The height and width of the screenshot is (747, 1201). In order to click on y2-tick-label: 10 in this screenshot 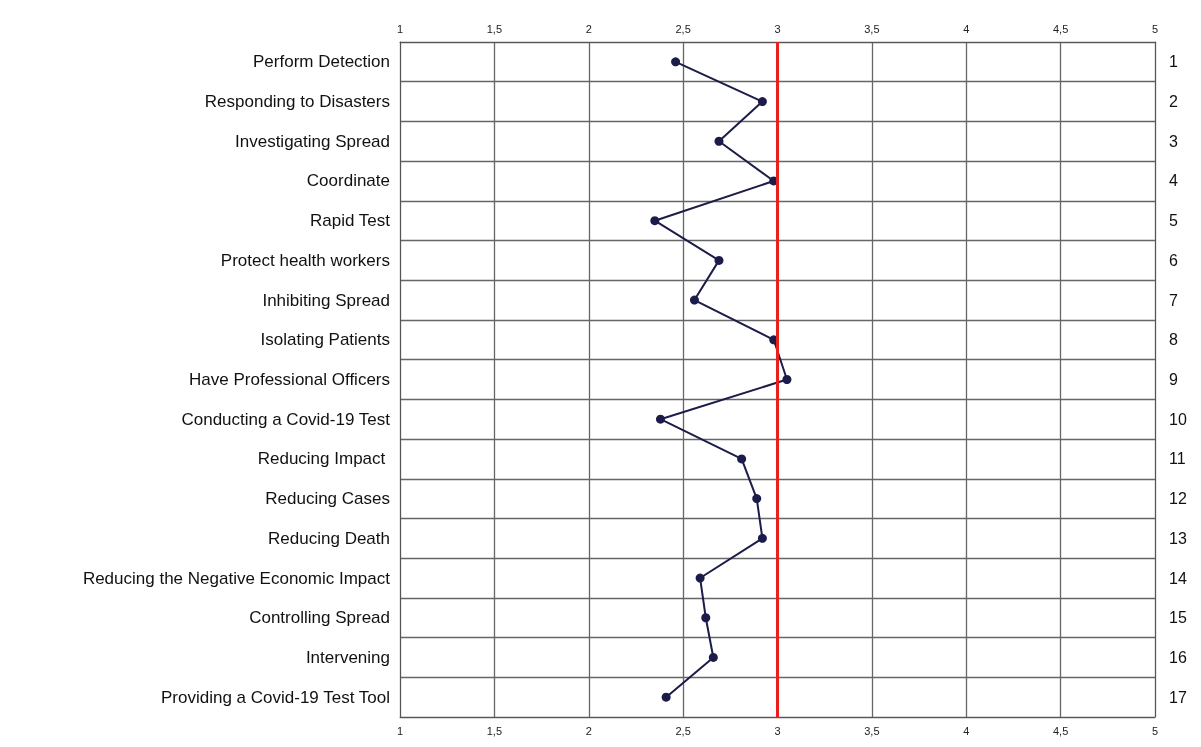, I will do `click(1178, 419)`.